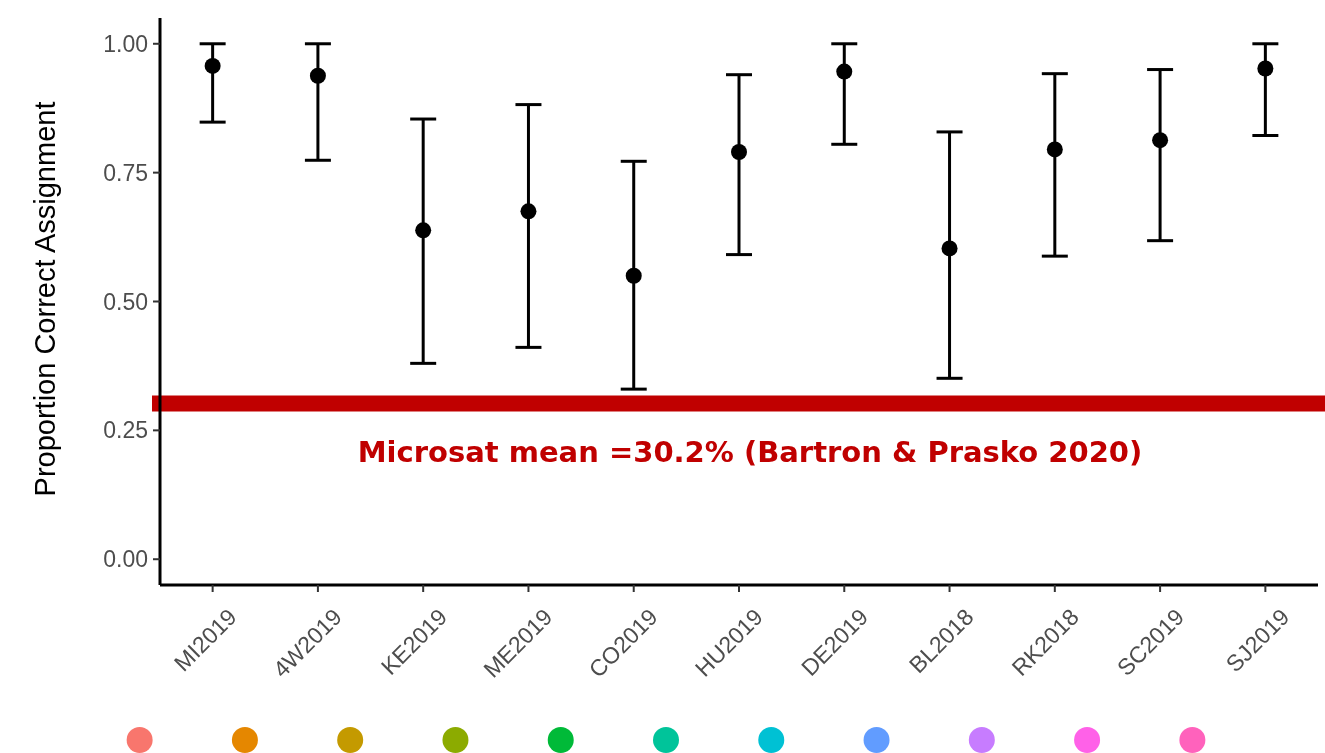 This screenshot has width=1325, height=753. What do you see at coordinates (45, 299) in the screenshot?
I see `y-axis-title: Proportion Correct Assignment` at bounding box center [45, 299].